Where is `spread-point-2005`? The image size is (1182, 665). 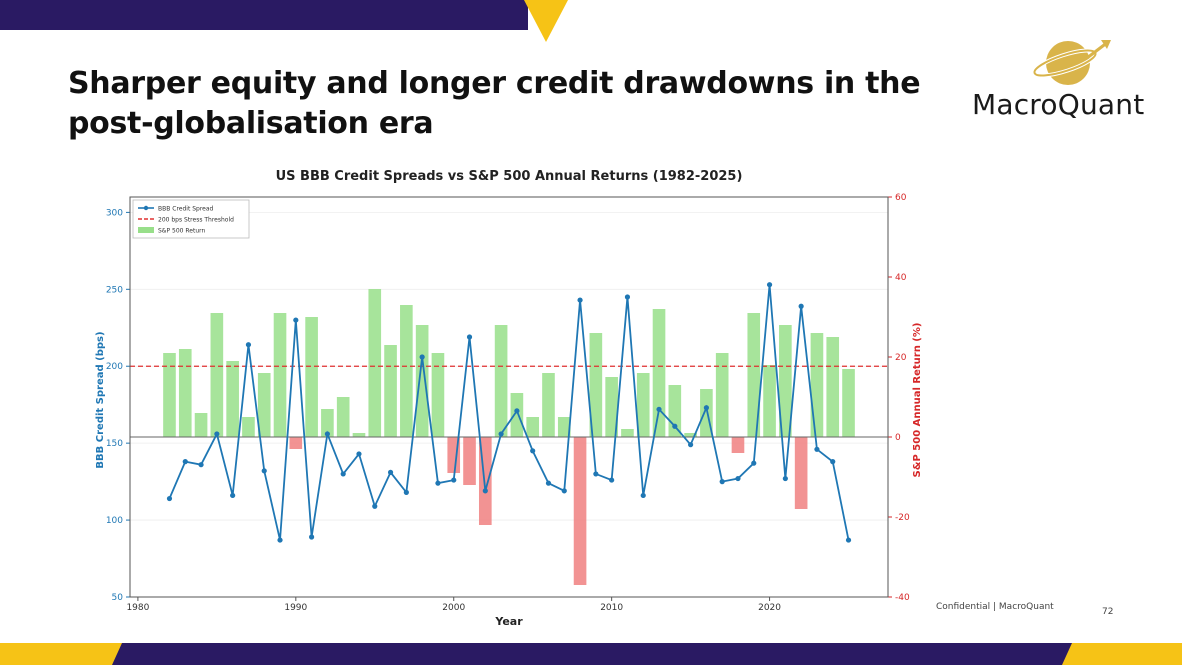 spread-point-2005 is located at coordinates (533, 451).